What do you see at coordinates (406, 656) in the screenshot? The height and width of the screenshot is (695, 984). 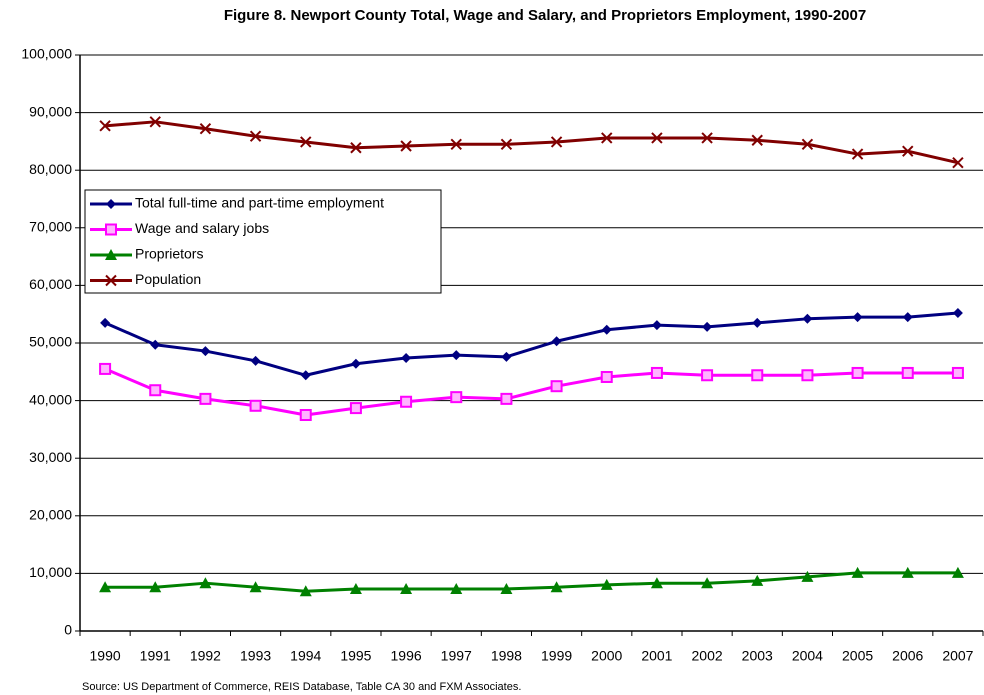 I see `x-tick-label: 1996` at bounding box center [406, 656].